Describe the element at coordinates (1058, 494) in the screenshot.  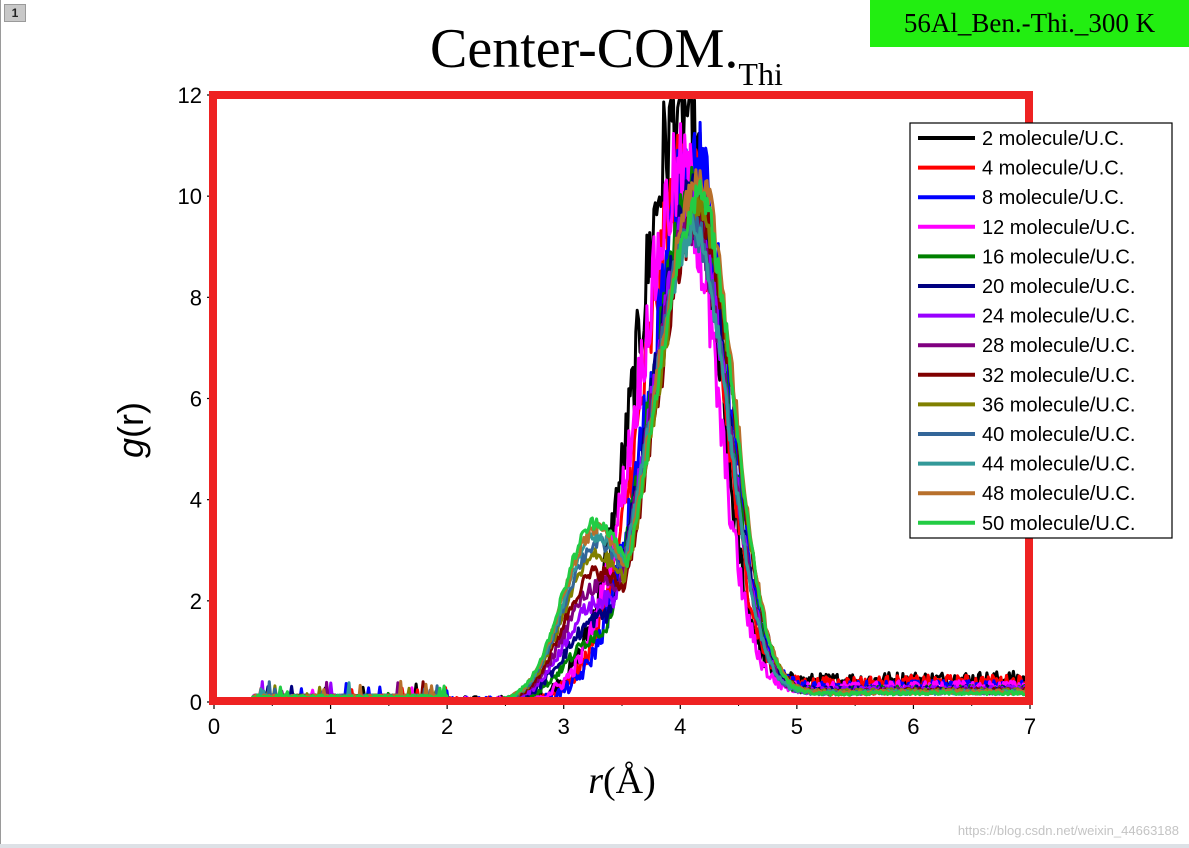
I see `legend-label: 48 molecule/U.C.` at that location.